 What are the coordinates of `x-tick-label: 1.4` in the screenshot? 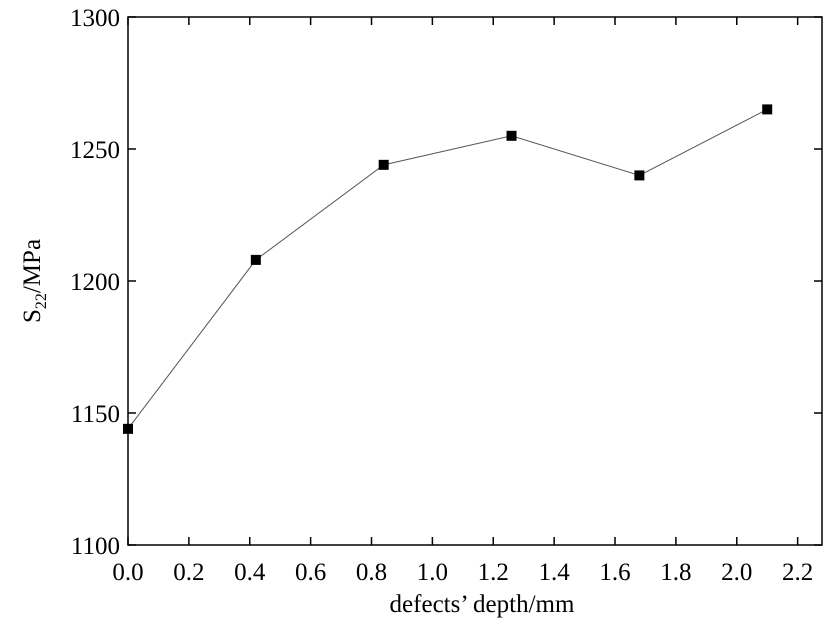 It's located at (555, 572).